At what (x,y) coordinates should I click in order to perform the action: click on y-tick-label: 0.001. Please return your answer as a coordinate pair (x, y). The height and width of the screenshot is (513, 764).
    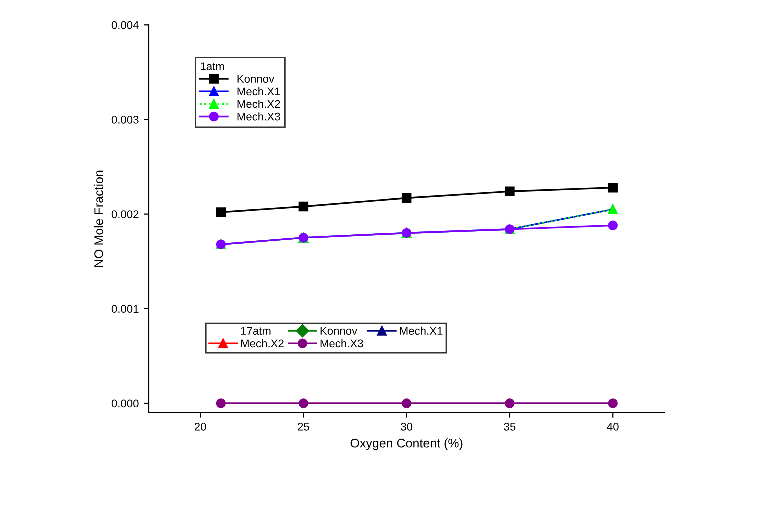
    Looking at the image, I should click on (125, 309).